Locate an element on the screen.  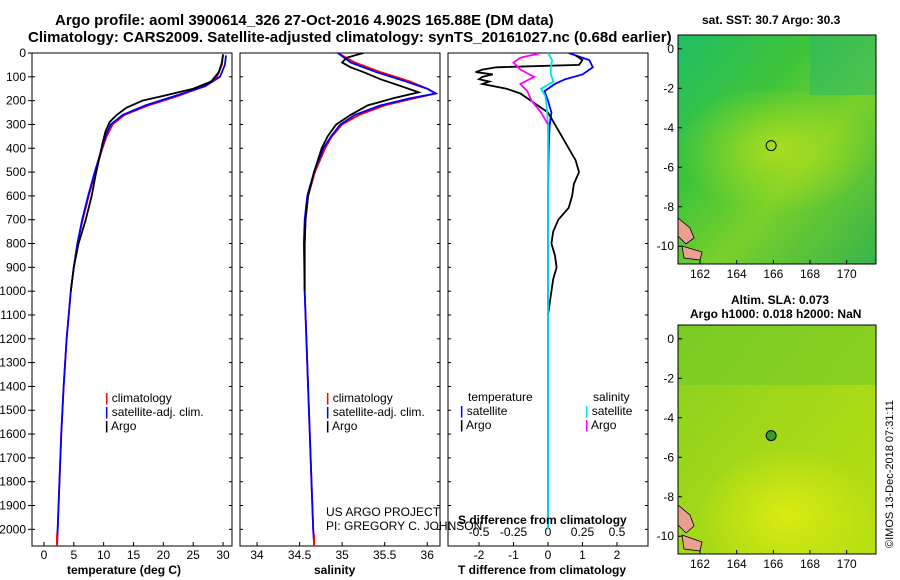
x-tick-label: 1 is located at coordinates (582, 555).